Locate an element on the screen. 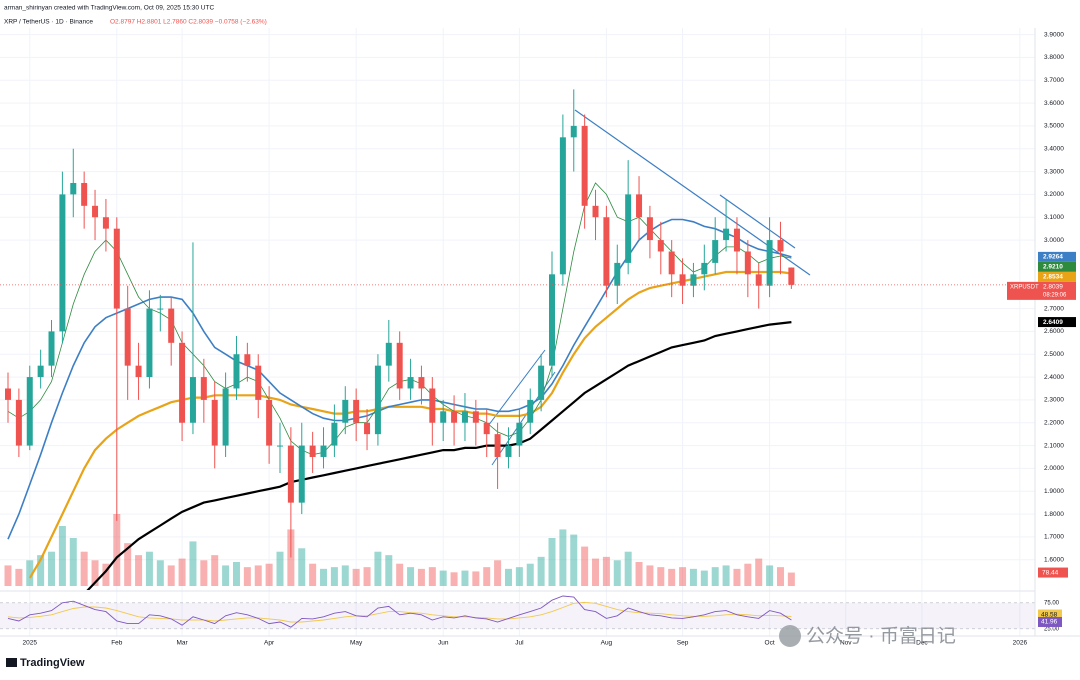 The height and width of the screenshot is (680, 1080). x-tick-label: Dec is located at coordinates (922, 643).